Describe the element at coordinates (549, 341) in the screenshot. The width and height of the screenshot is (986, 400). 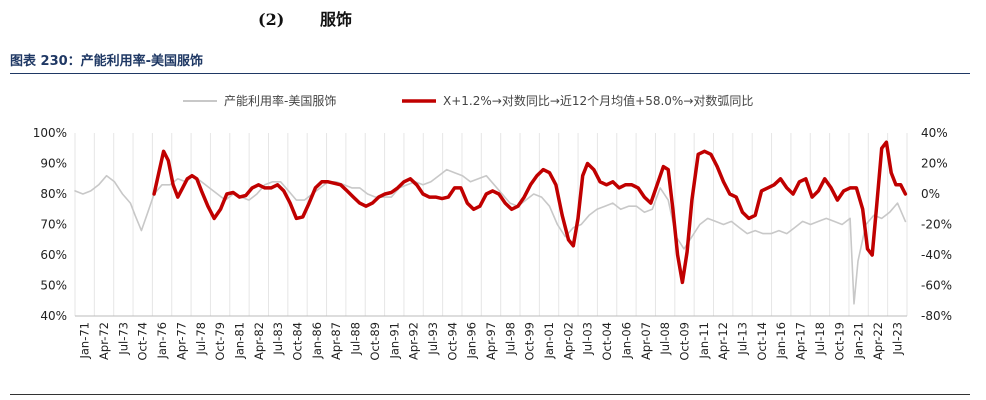
I see `x-tick-label: Jan-01` at that location.